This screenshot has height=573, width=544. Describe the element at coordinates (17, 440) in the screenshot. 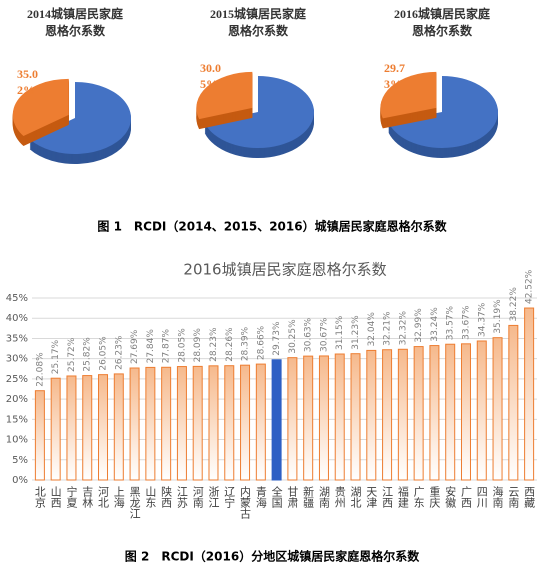

I see `y-tick-label: 10%` at that location.